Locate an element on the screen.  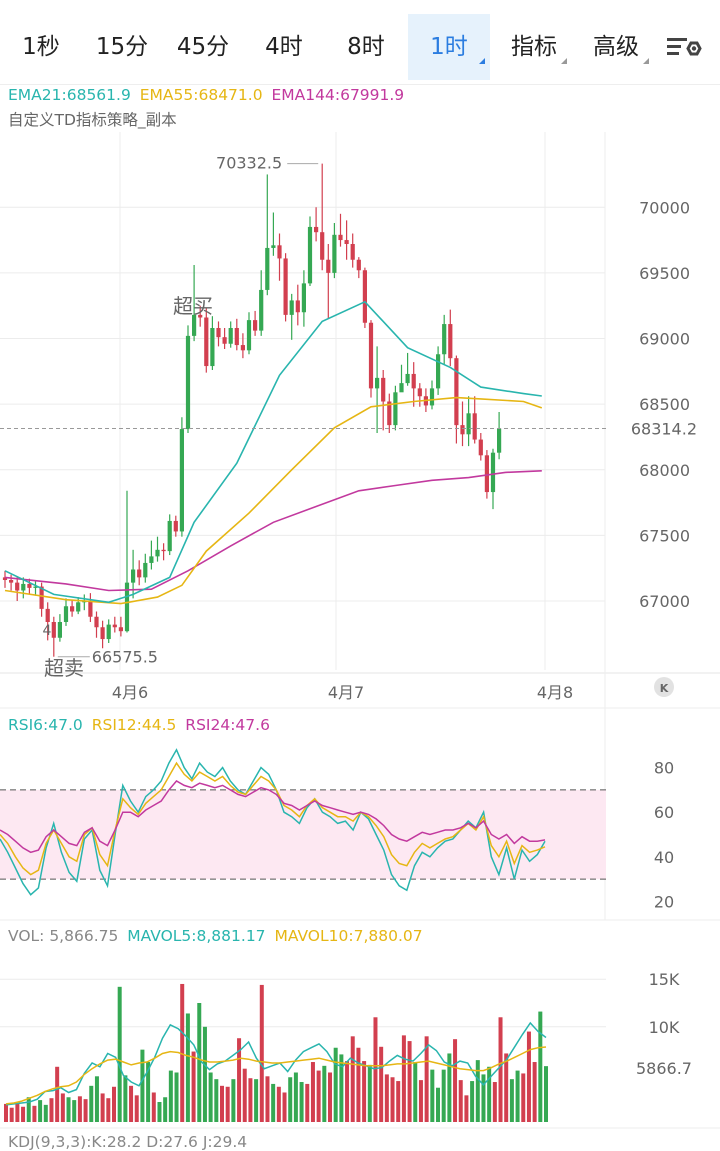
tab-label: 1秒 is located at coordinates (41, 47).